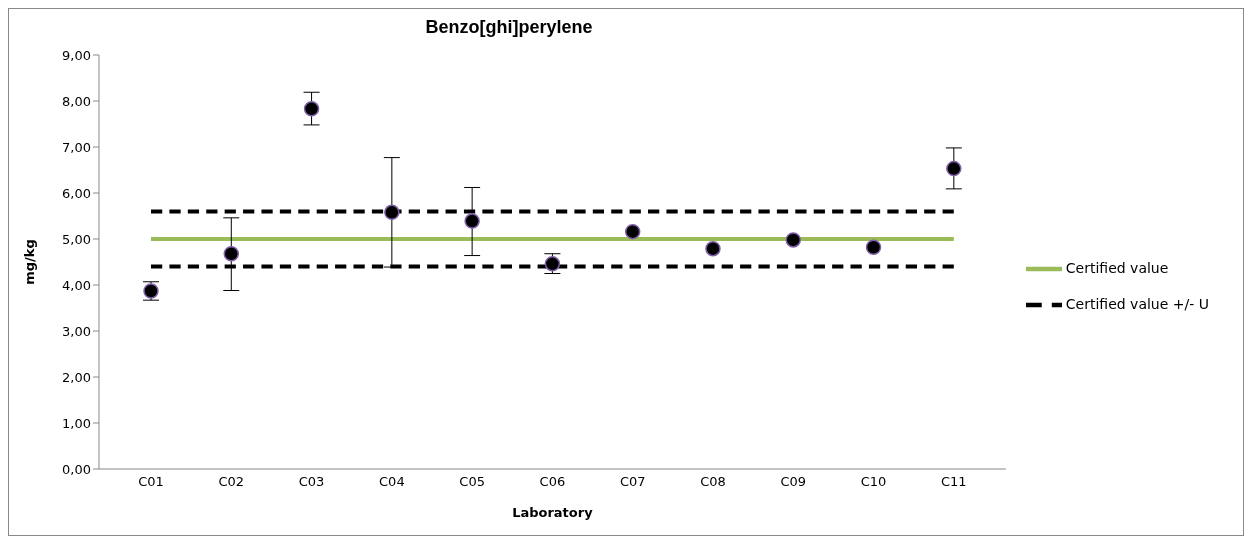  I want to click on chart-title: Benzo[ghi]perylene, so click(509, 27).